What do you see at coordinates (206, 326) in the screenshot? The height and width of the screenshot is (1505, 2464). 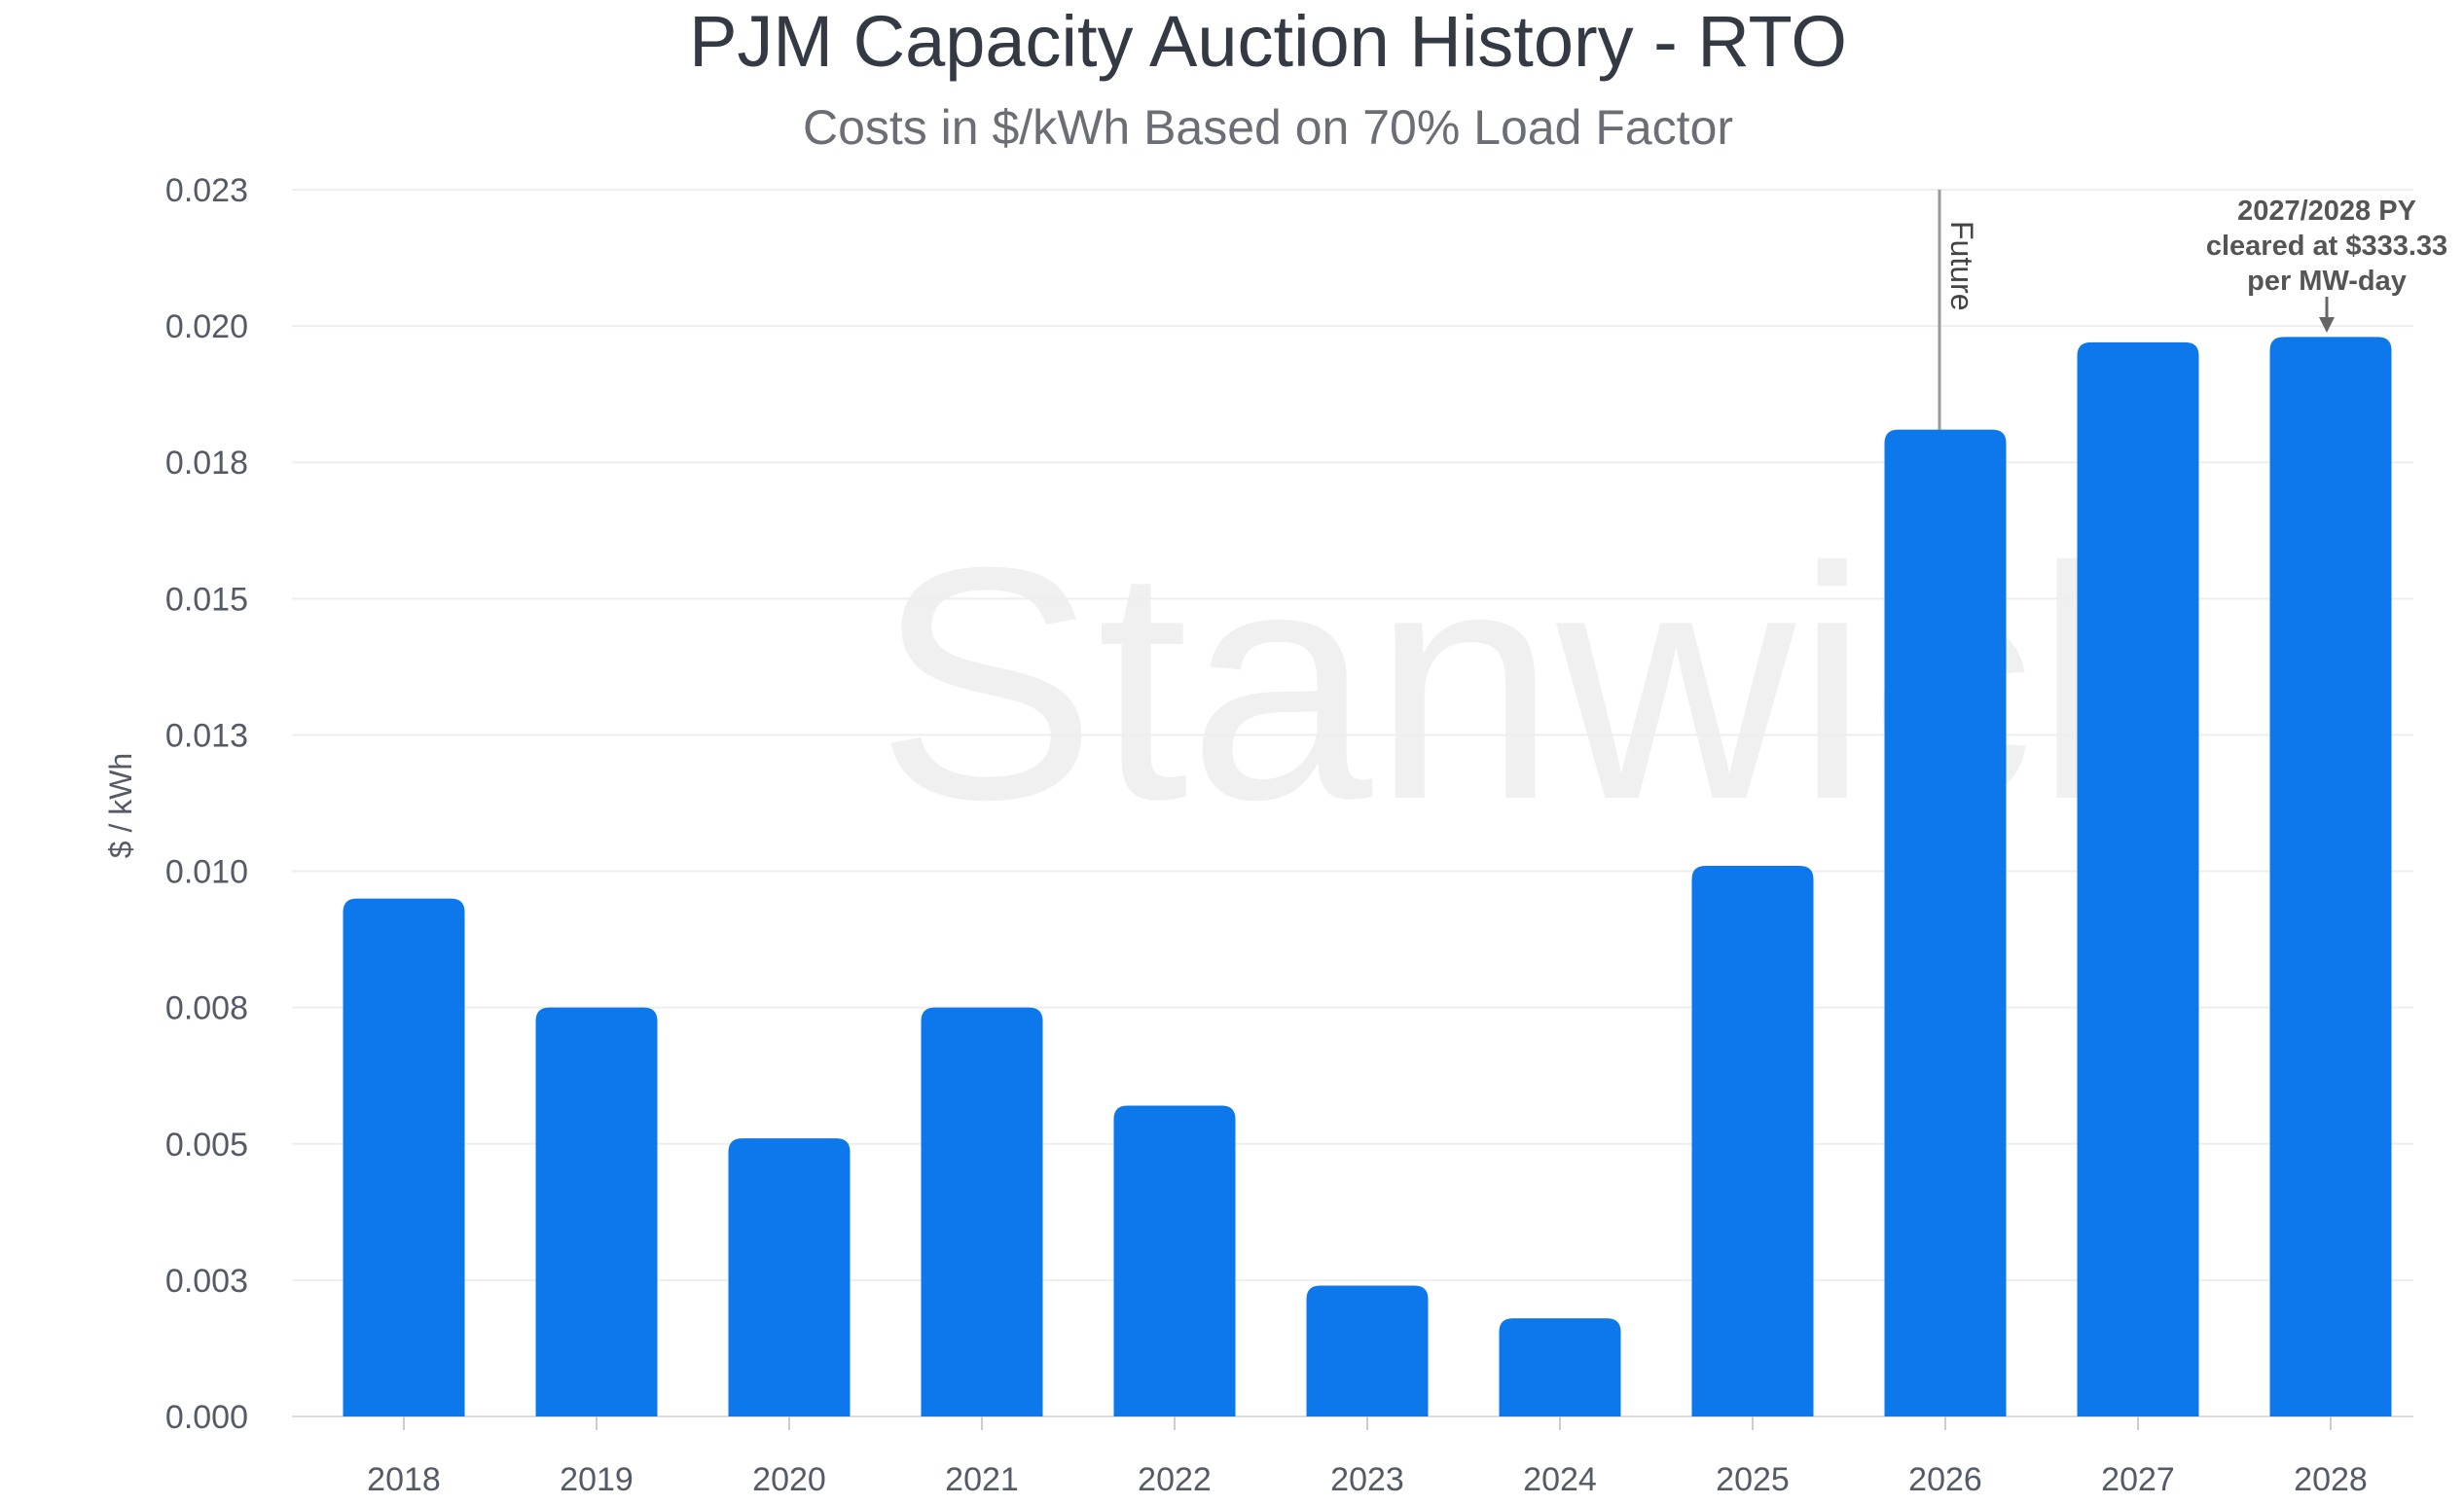 I see `y-tick-label: 0.020` at bounding box center [206, 326].